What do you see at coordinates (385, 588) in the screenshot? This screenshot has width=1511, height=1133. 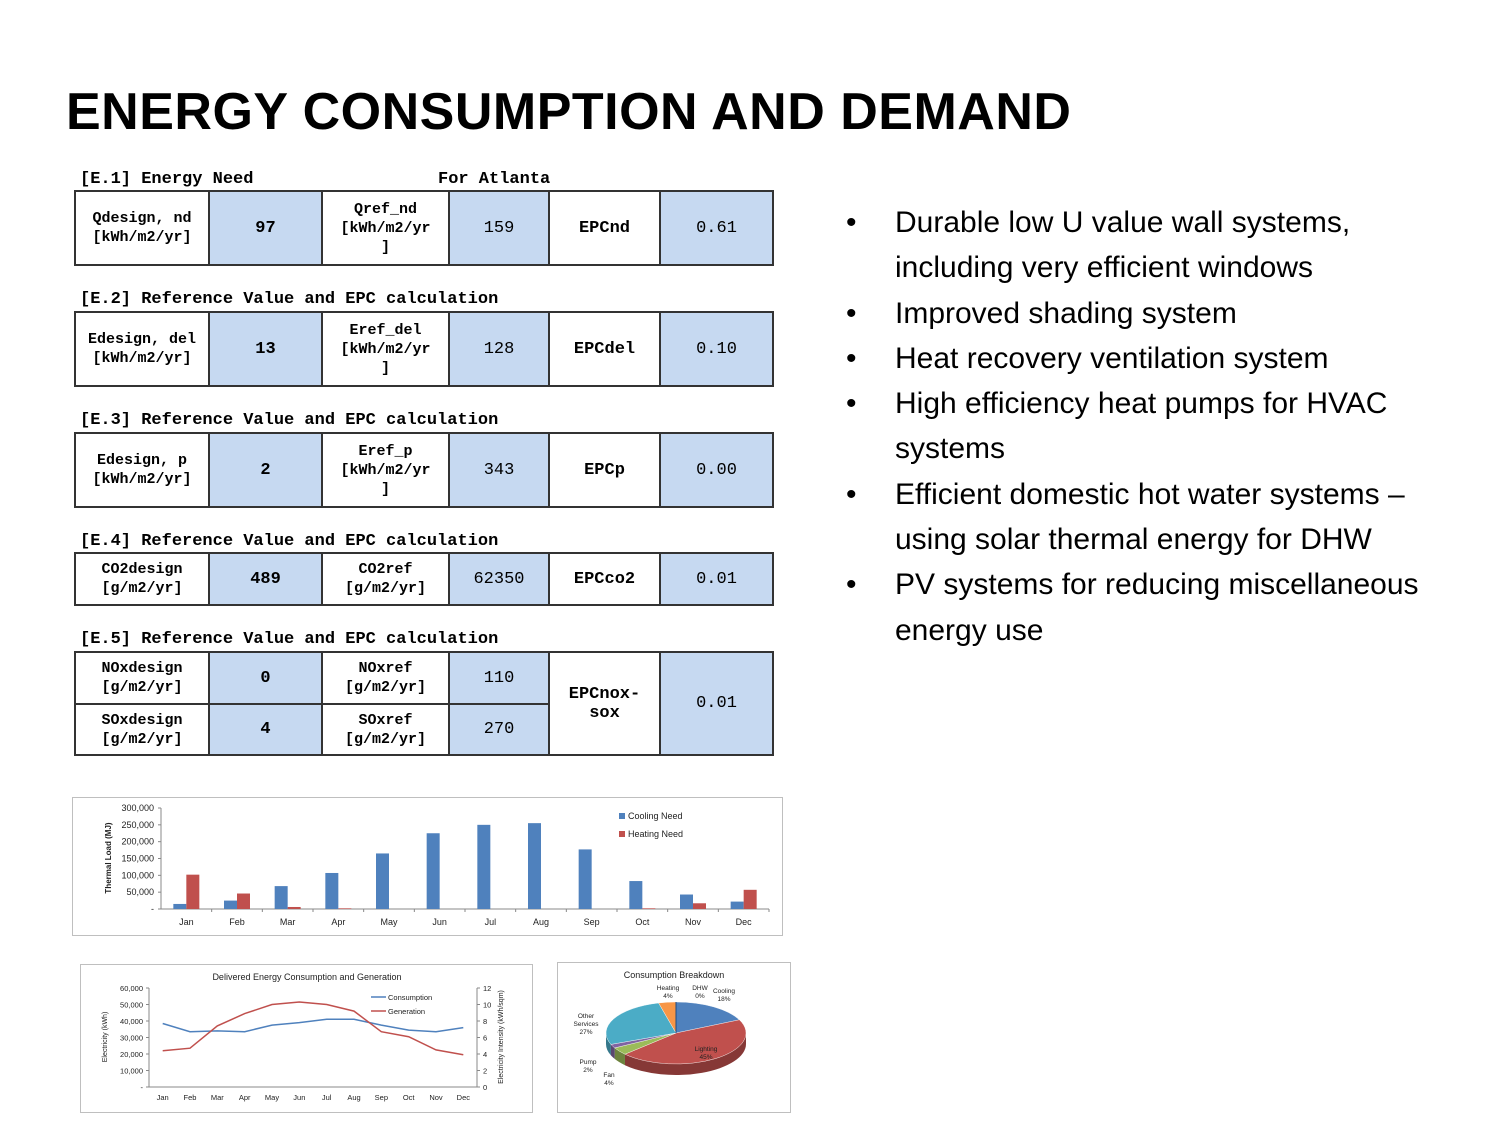 I see `ref-unit: [g/m2/yr]` at bounding box center [385, 588].